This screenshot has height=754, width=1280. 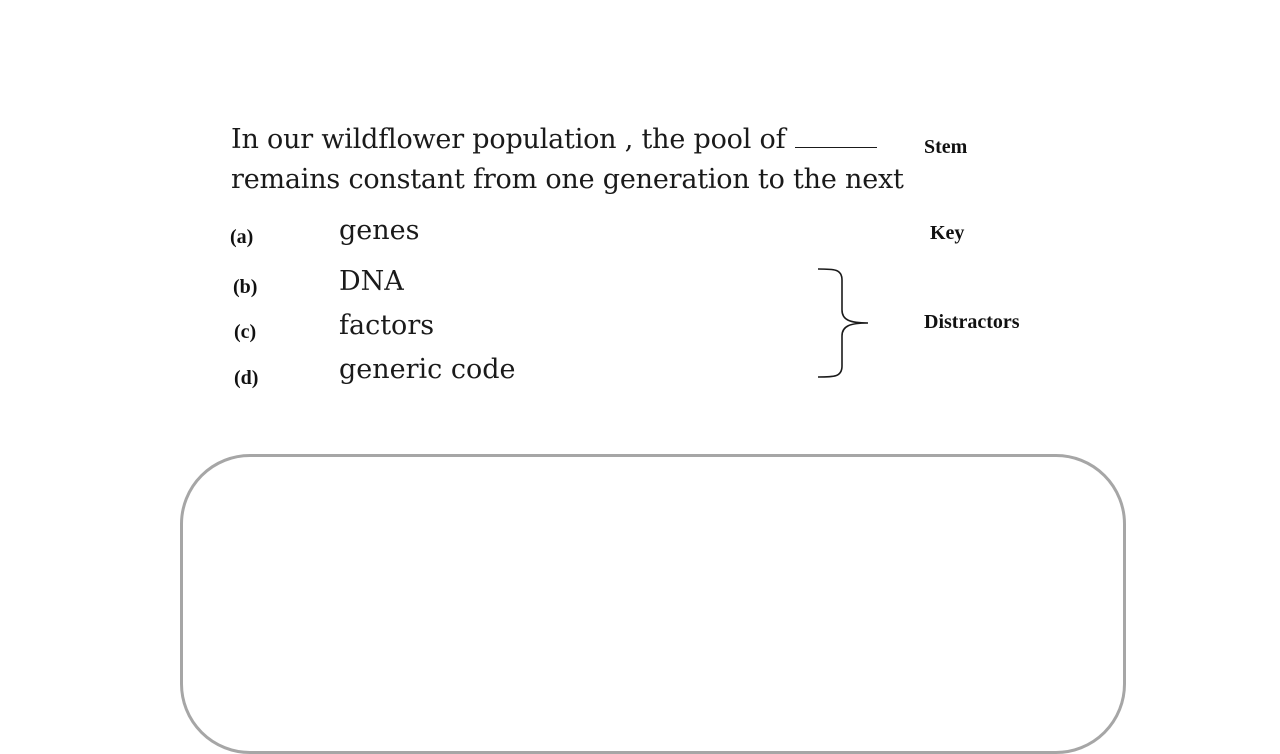 I want to click on distractors-brace, so click(x=843, y=323).